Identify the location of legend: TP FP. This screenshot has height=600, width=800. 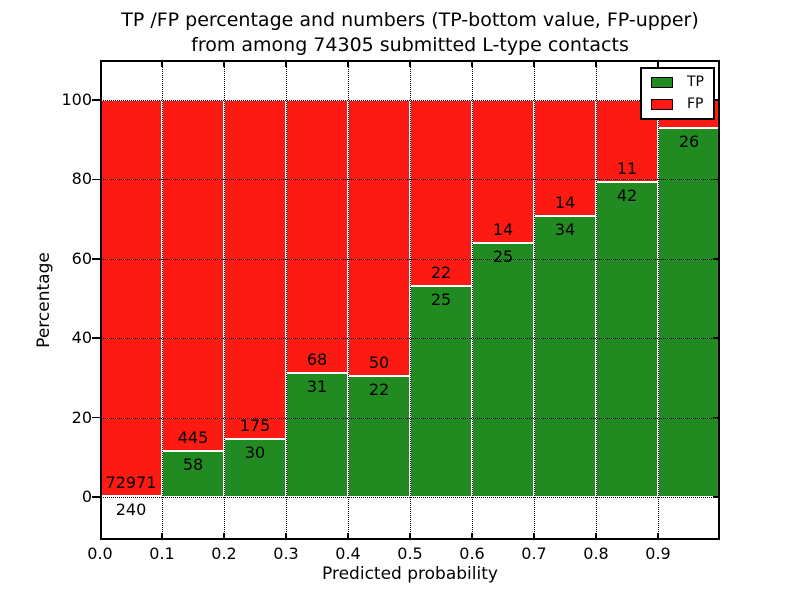
(677, 93).